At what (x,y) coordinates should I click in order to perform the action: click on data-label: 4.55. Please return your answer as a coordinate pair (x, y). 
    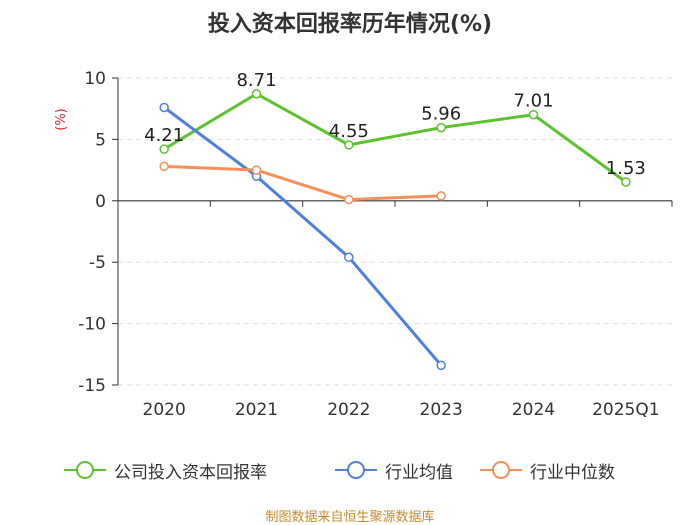
    Looking at the image, I should click on (349, 131).